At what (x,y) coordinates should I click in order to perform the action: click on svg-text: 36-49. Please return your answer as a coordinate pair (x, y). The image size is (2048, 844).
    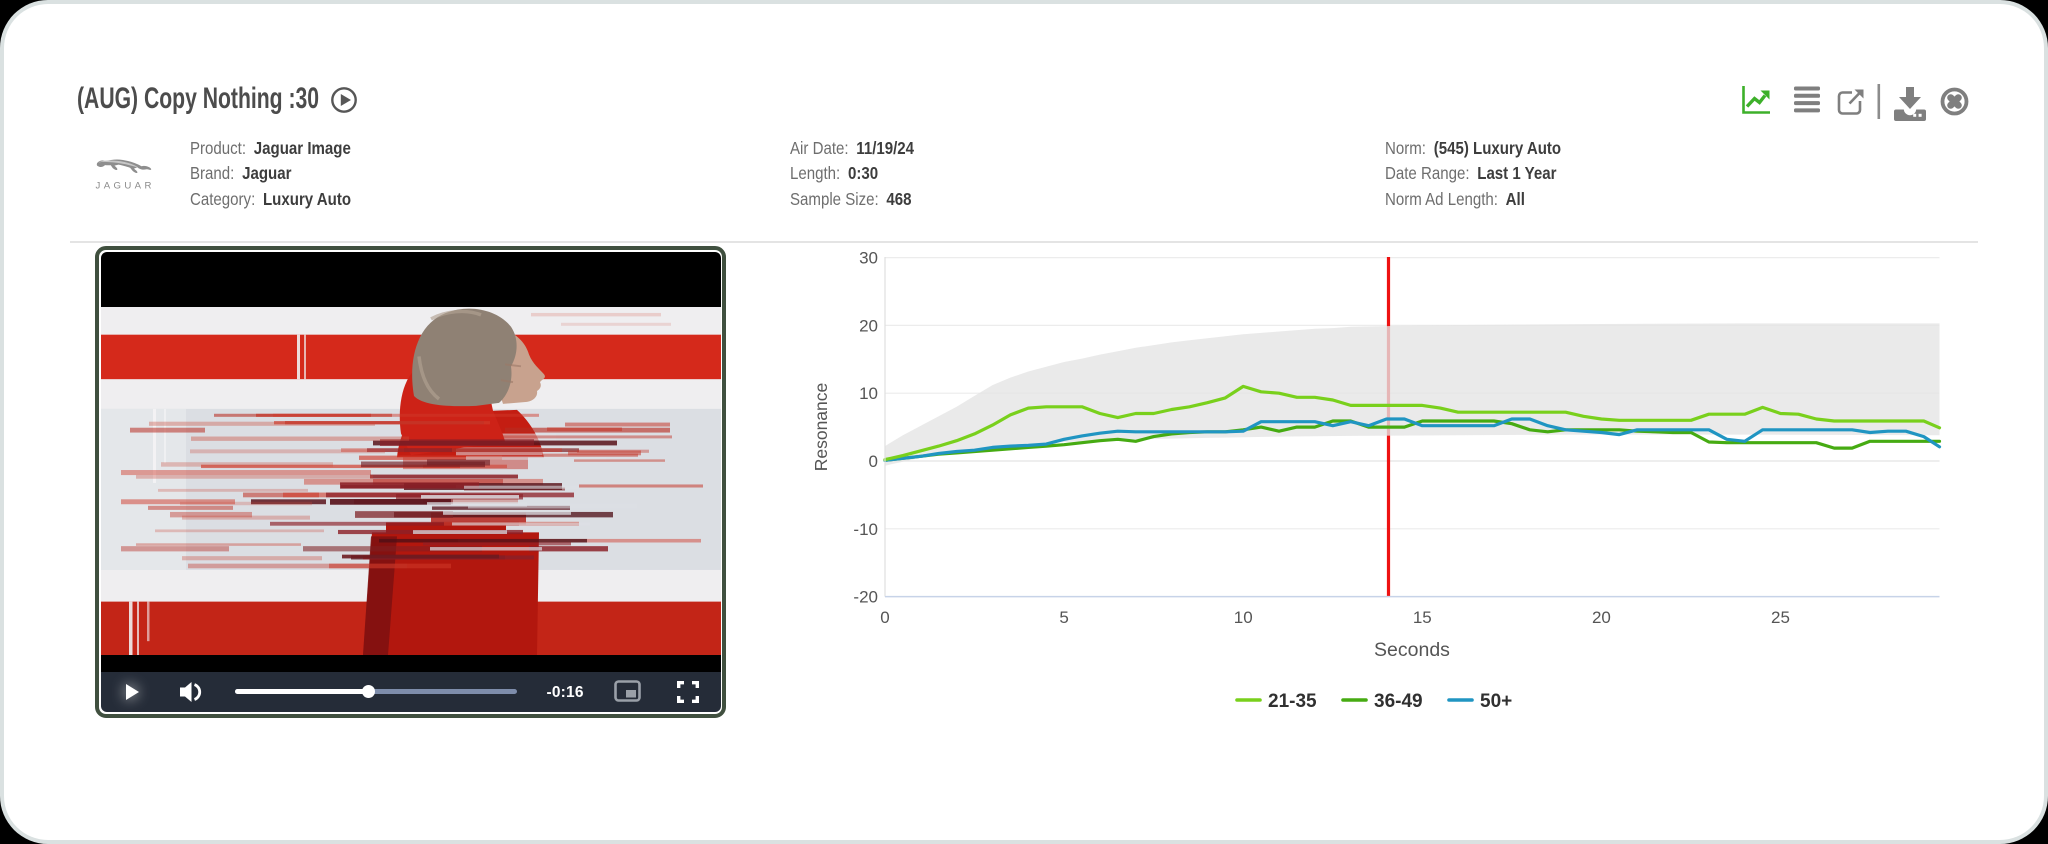
    Looking at the image, I should click on (1398, 701).